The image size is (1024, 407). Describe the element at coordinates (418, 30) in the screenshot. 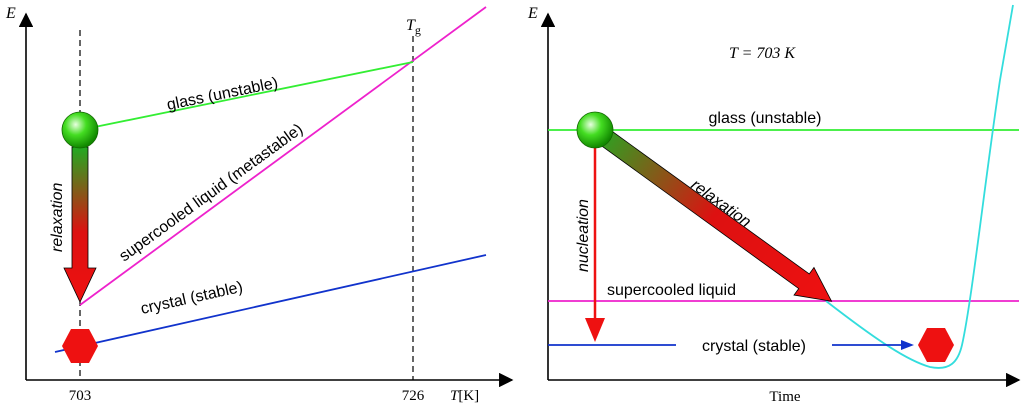

I see `tg-sub: g` at that location.